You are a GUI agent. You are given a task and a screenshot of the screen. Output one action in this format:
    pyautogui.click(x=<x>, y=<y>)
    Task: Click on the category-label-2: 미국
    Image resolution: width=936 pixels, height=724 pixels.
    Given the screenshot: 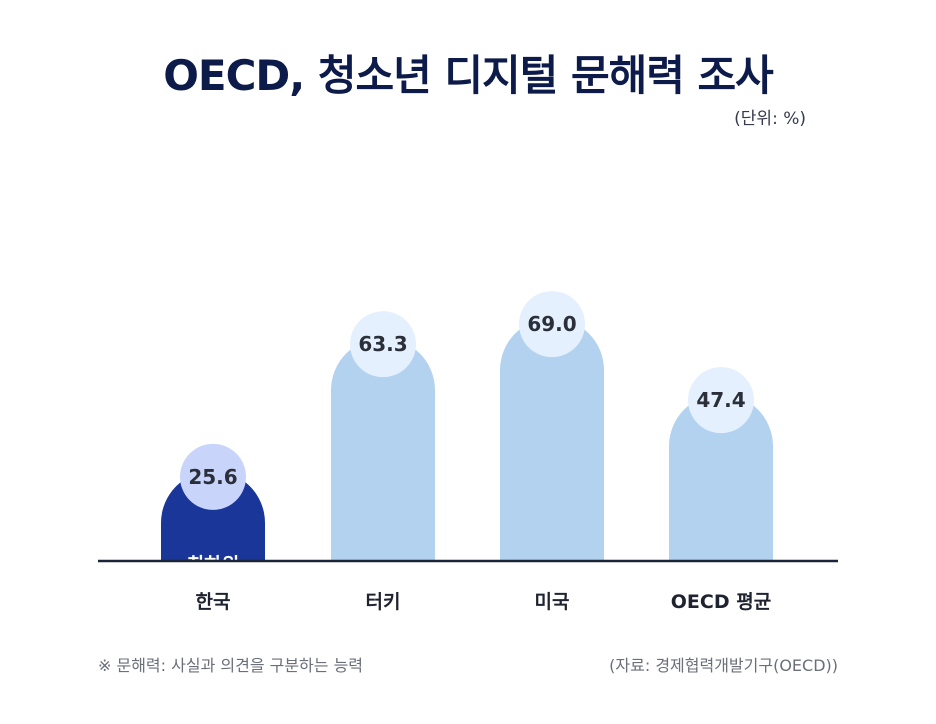 What is the action you would take?
    pyautogui.click(x=552, y=602)
    